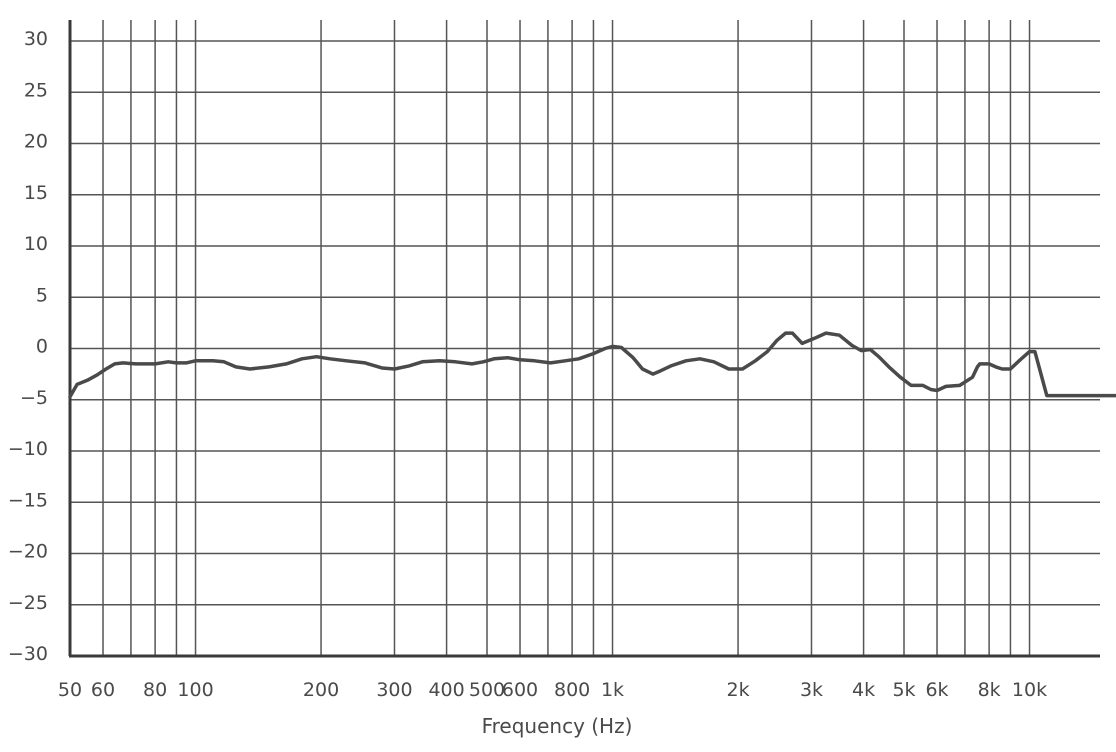 This screenshot has height=752, width=1116. Describe the element at coordinates (321, 690) in the screenshot. I see `x-tick-label: 200` at that location.